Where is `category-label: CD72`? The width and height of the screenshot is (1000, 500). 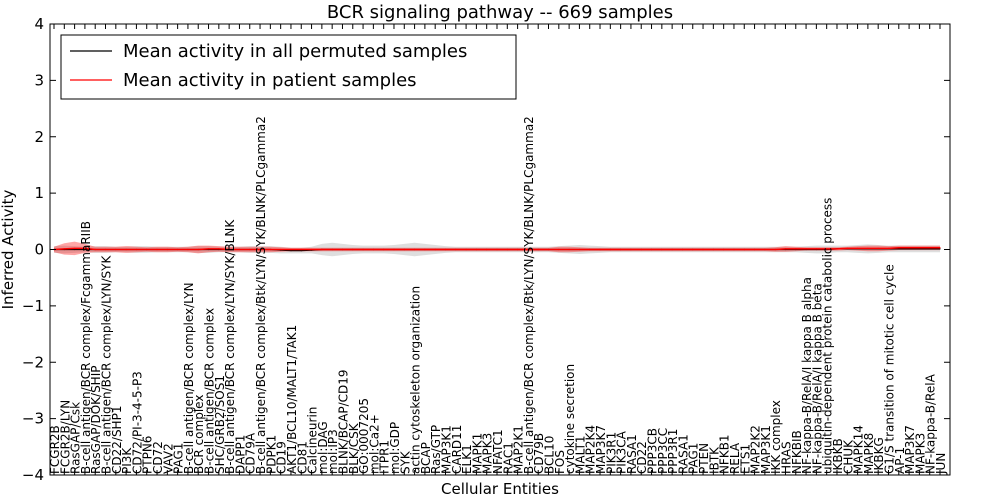
category-label: CD72 is located at coordinates (158, 457).